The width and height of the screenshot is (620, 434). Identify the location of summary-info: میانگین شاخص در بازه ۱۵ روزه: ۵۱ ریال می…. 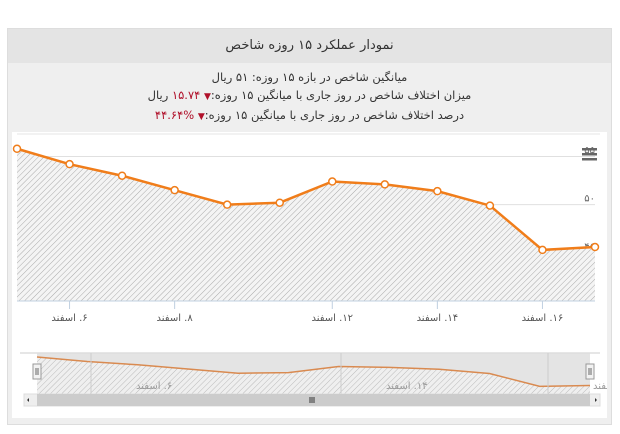
(309, 94).